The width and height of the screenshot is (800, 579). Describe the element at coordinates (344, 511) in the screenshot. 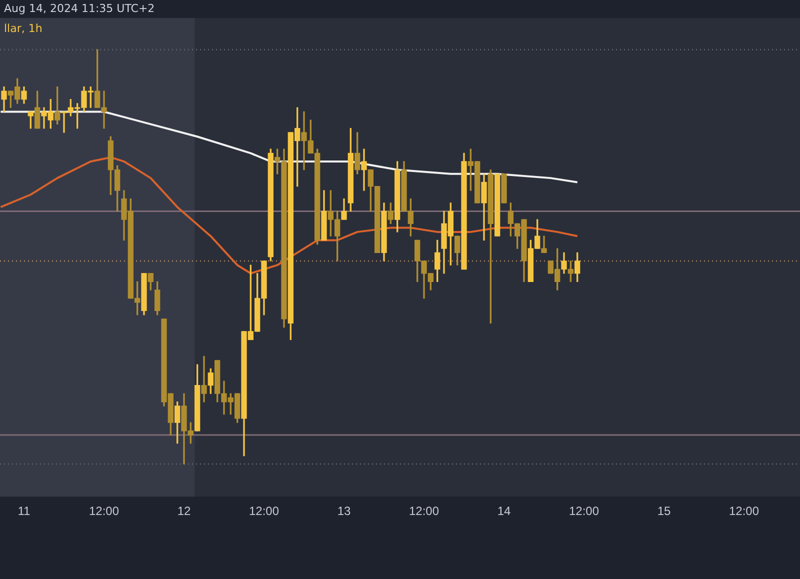

I see `x-tick-label: 13` at that location.